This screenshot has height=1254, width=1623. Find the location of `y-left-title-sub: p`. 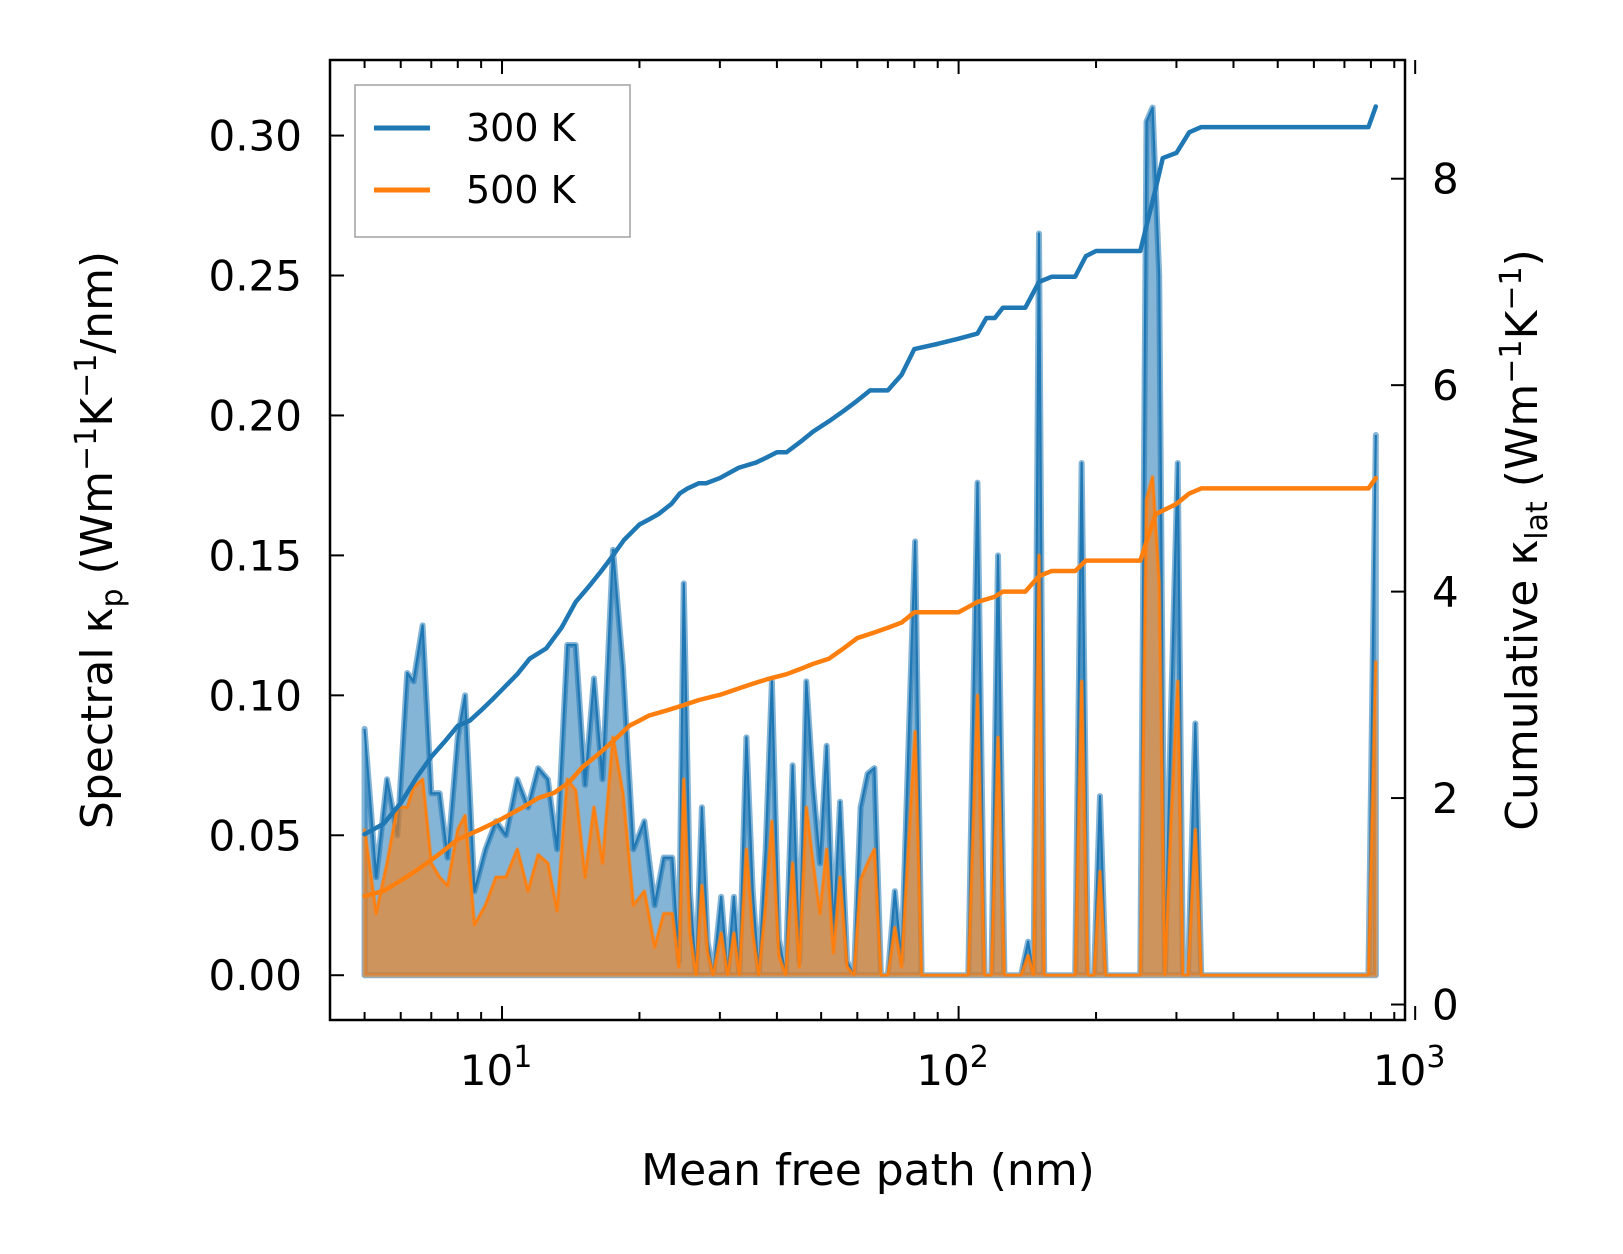

y-left-title-sub: p is located at coordinates (112, 597).